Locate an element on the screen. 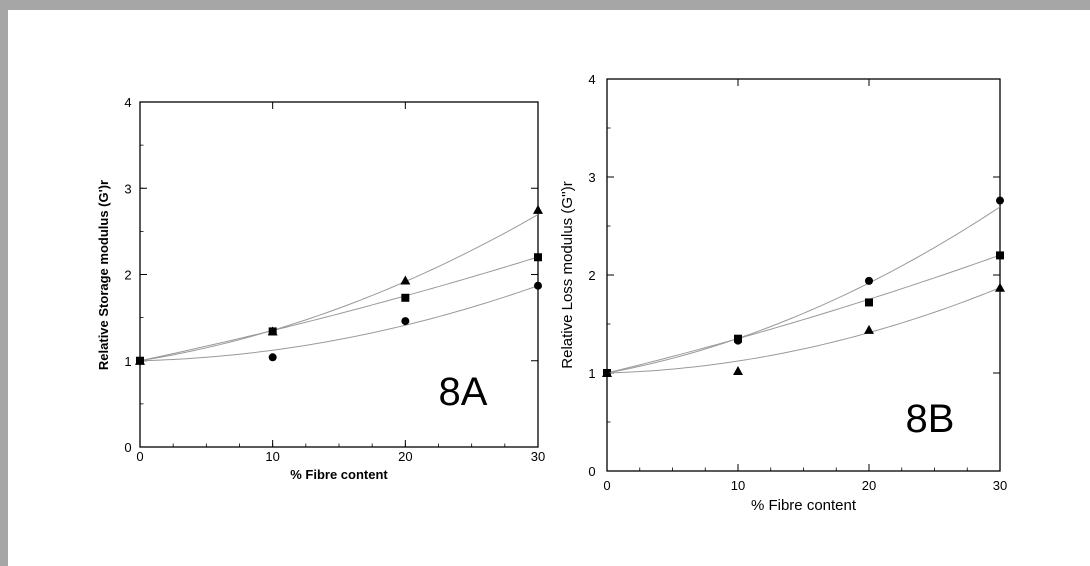 This screenshot has height=566, width=1090. y-axis-title: Relative Storage modulus (G')r is located at coordinates (103, 275).